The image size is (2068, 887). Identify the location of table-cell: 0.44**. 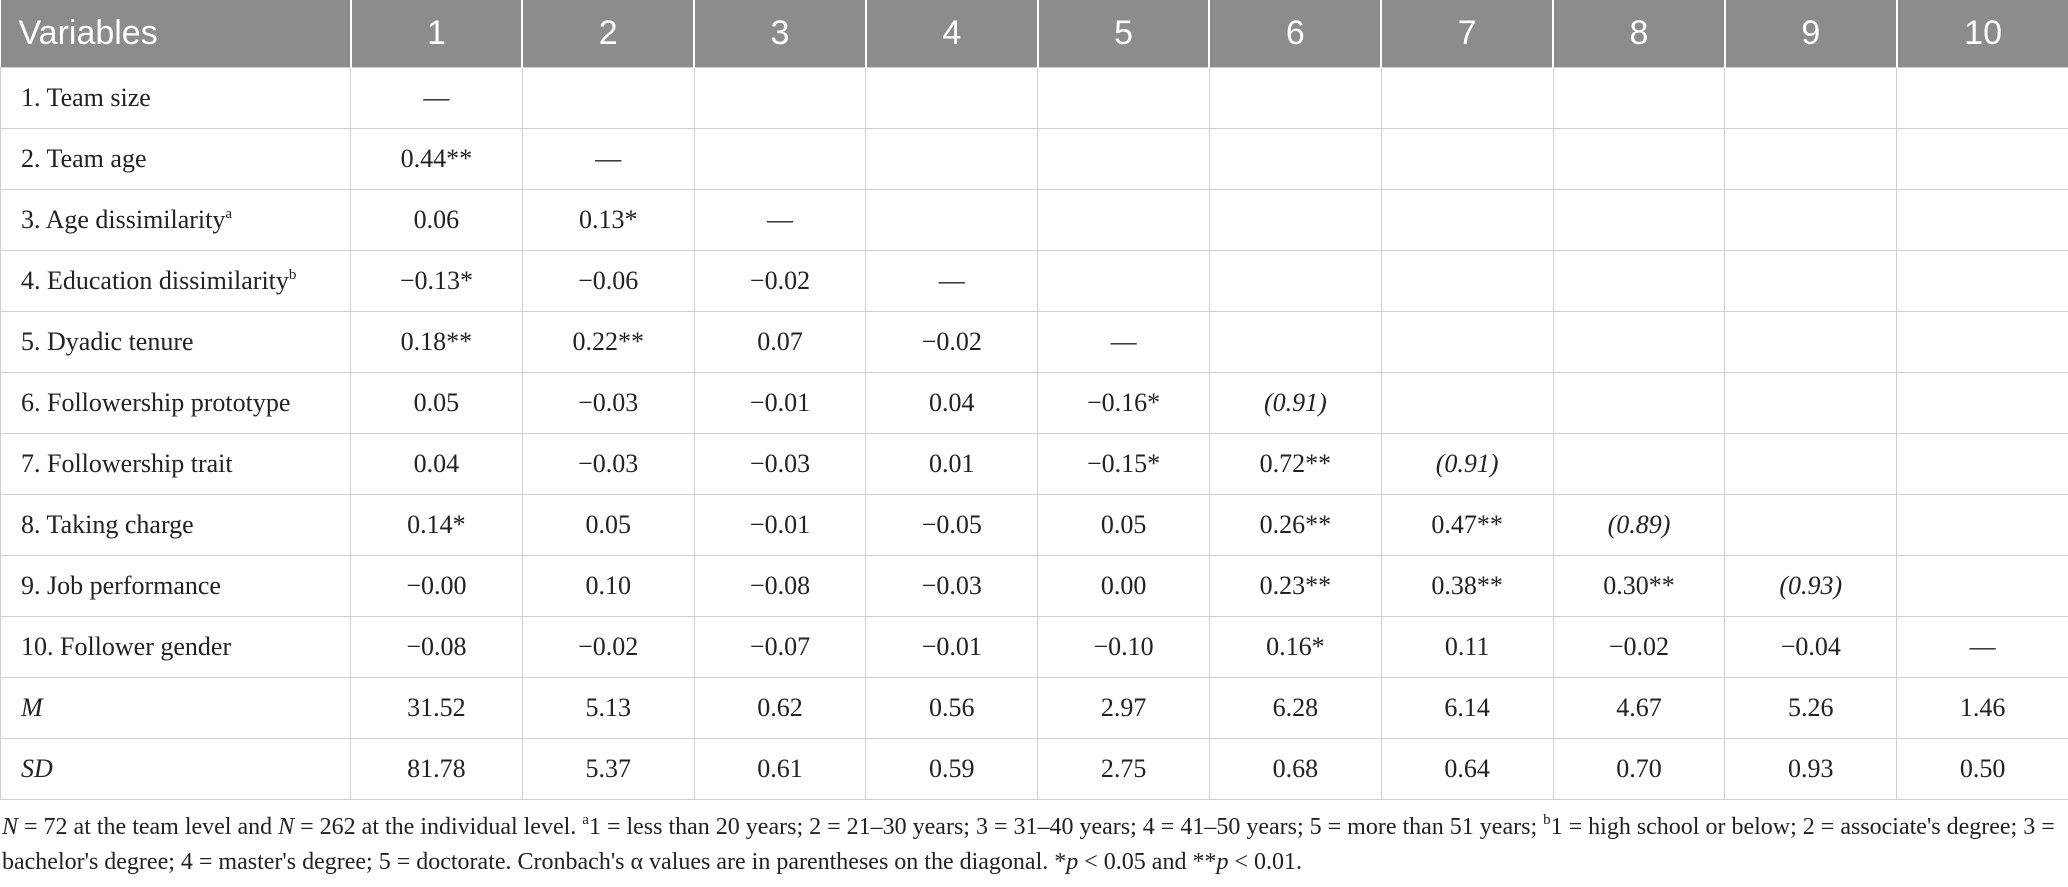
(436, 159).